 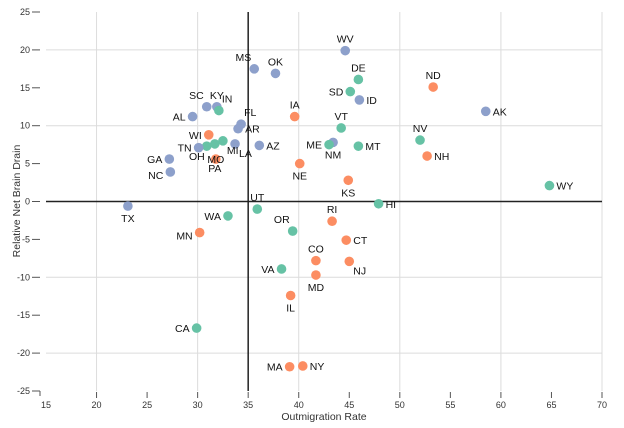 What do you see at coordinates (433, 87) in the screenshot?
I see `data-point-nd` at bounding box center [433, 87].